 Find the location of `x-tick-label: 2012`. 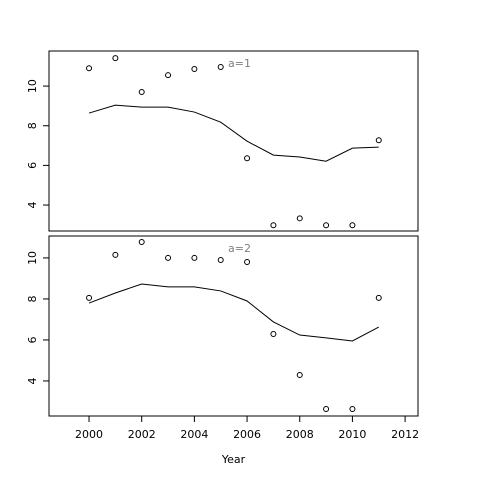

x-tick-label: 2012 is located at coordinates (405, 434).